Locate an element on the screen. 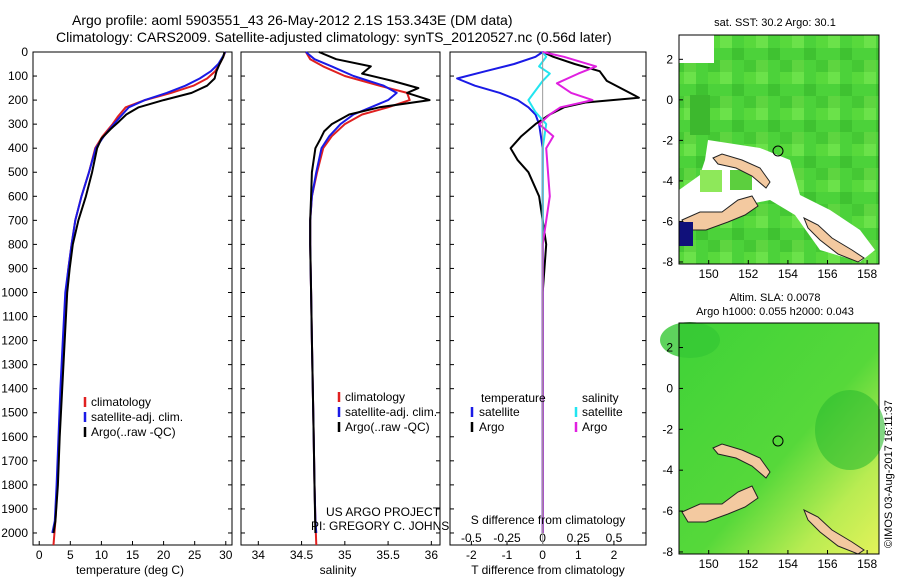 Image resolution: width=900 pixels, height=580 pixels. salinity-series is located at coordinates (368, 298).